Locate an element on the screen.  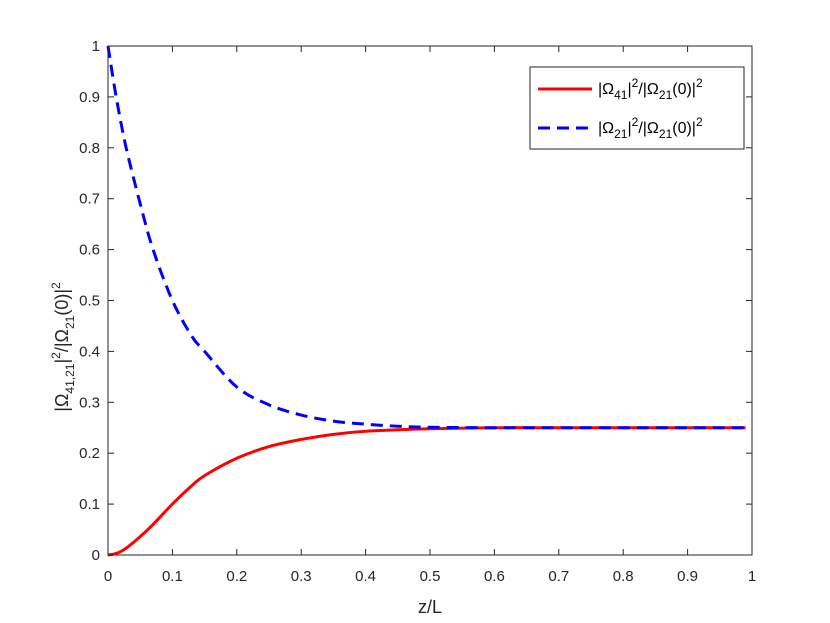
x-tick-label: 0.2 is located at coordinates (236, 576).